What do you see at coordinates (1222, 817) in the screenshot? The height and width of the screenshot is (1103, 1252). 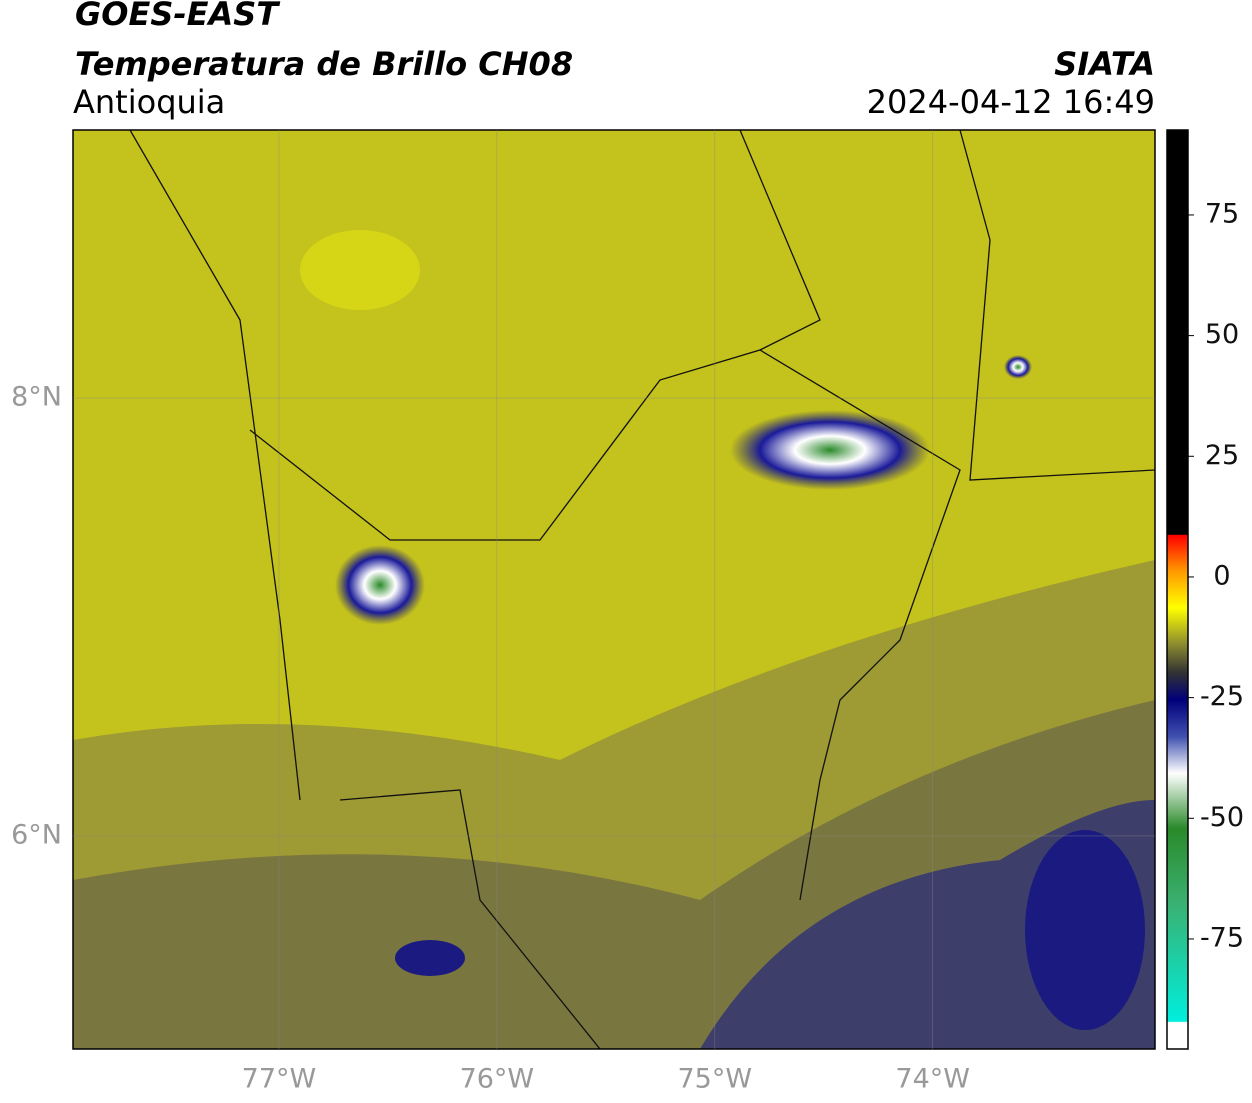 I see `colorbar-tick-label: -50` at bounding box center [1222, 817].